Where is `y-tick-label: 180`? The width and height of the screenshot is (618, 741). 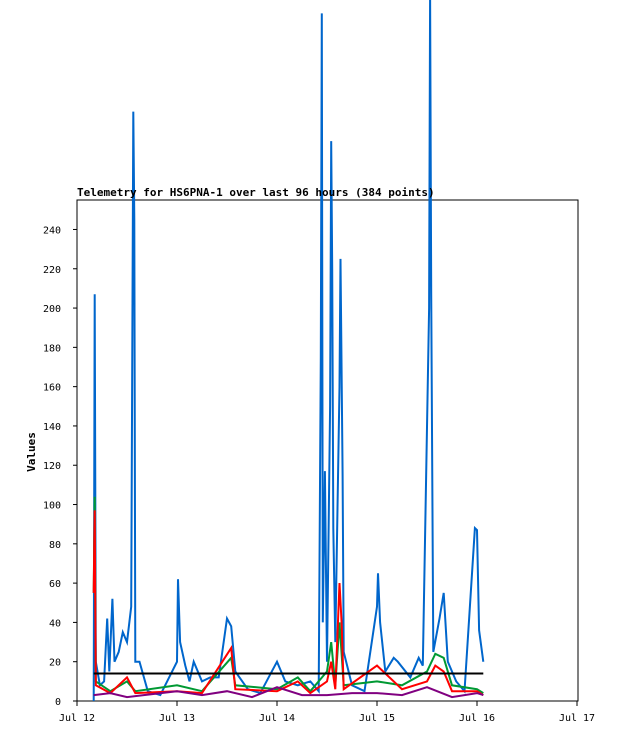
y-tick-label: 180 is located at coordinates (52, 348).